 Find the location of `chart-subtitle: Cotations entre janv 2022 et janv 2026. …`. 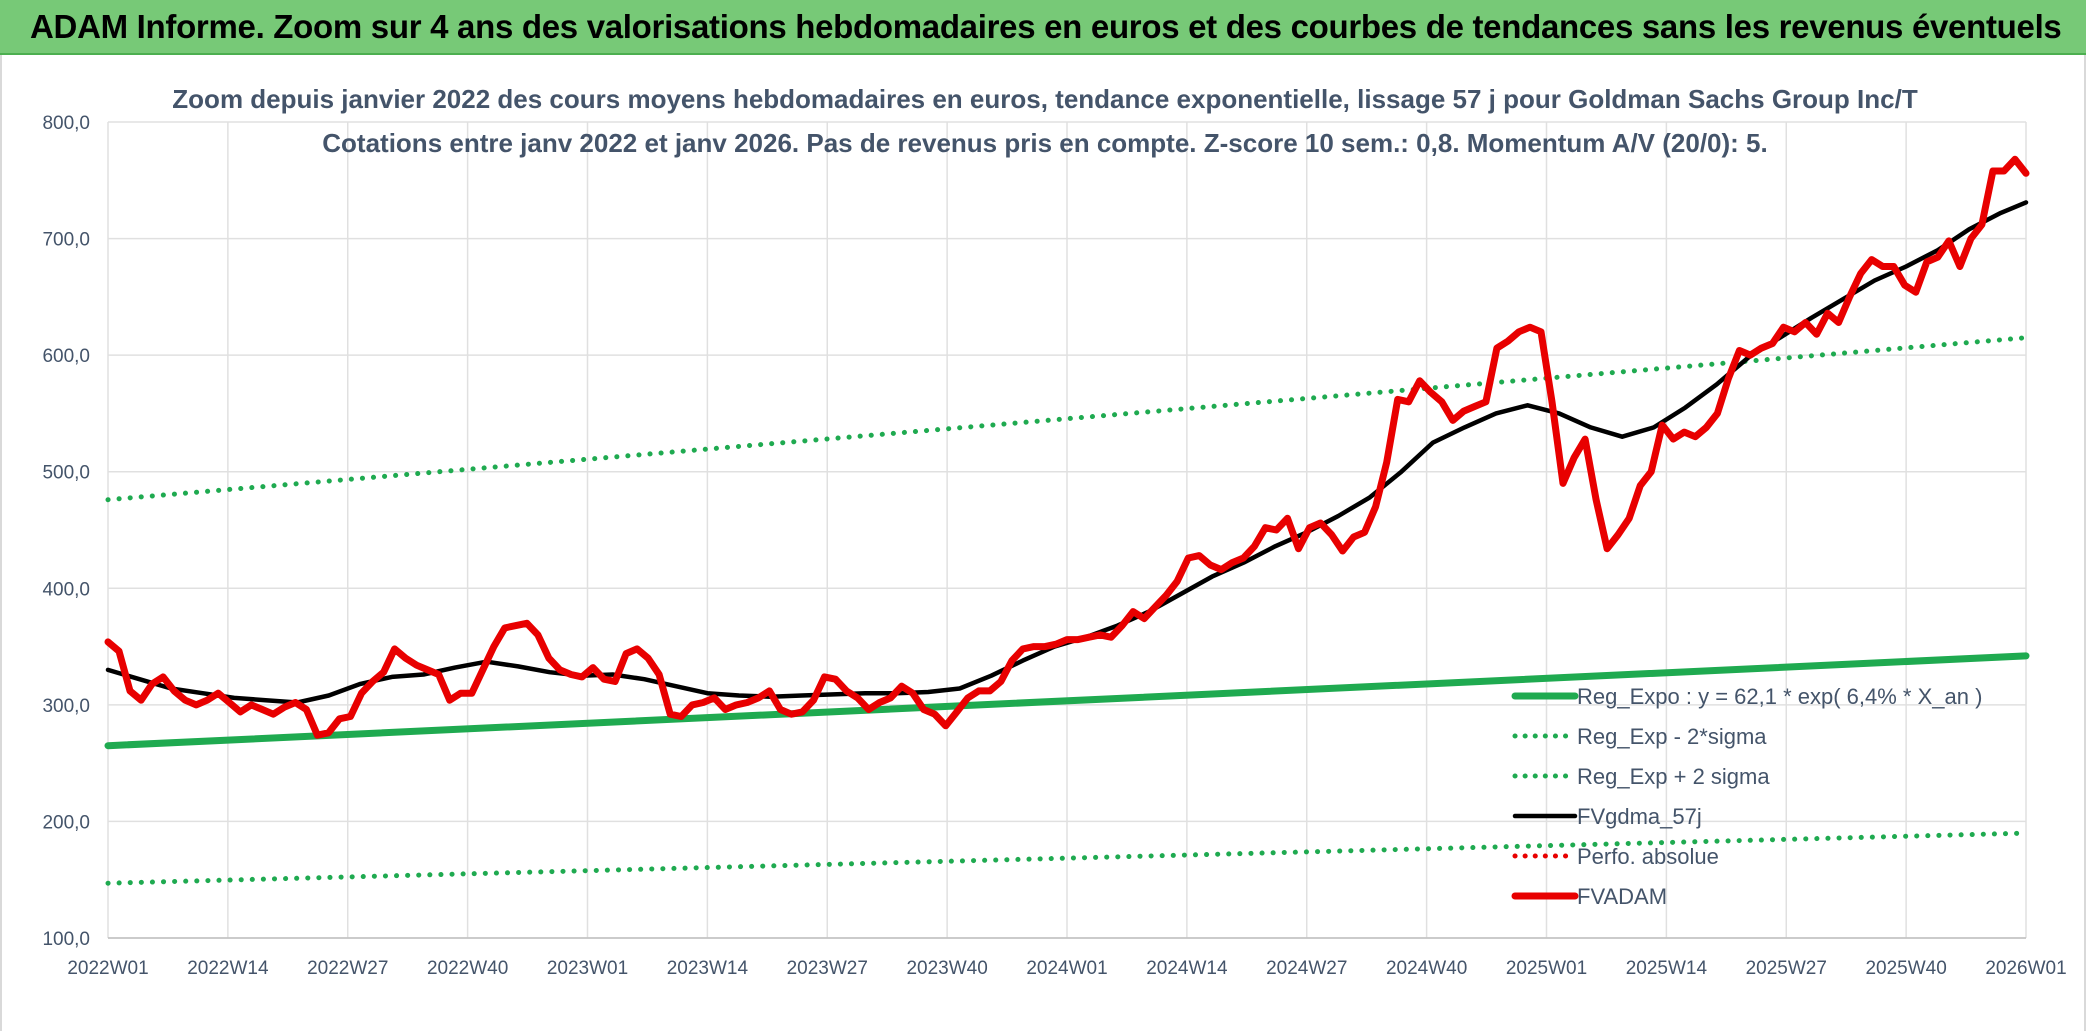

chart-subtitle: Cotations entre janv 2022 et janv 2026. … is located at coordinates (1044, 143).